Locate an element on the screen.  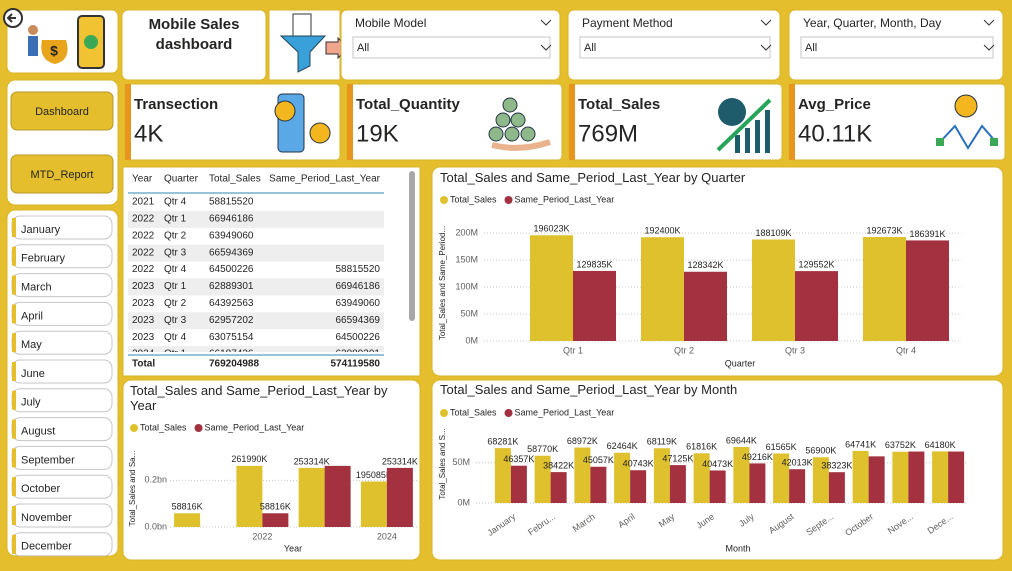
x-axis-title: Year is located at coordinates (293, 548).